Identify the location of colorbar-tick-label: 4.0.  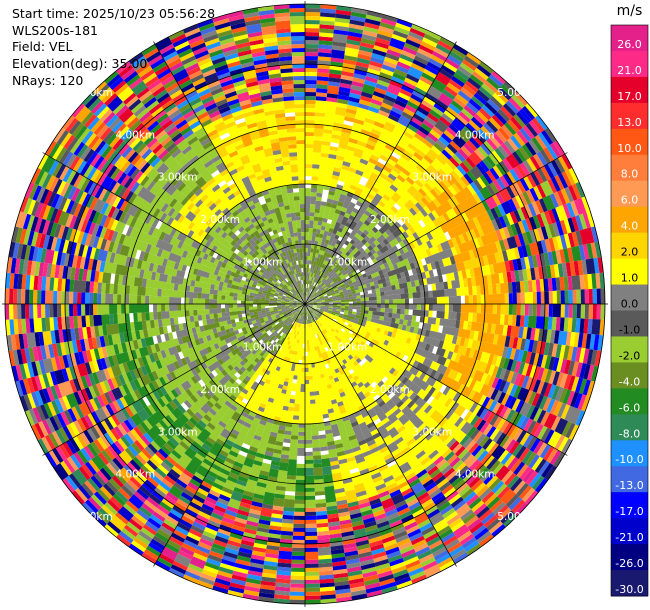
(630, 226).